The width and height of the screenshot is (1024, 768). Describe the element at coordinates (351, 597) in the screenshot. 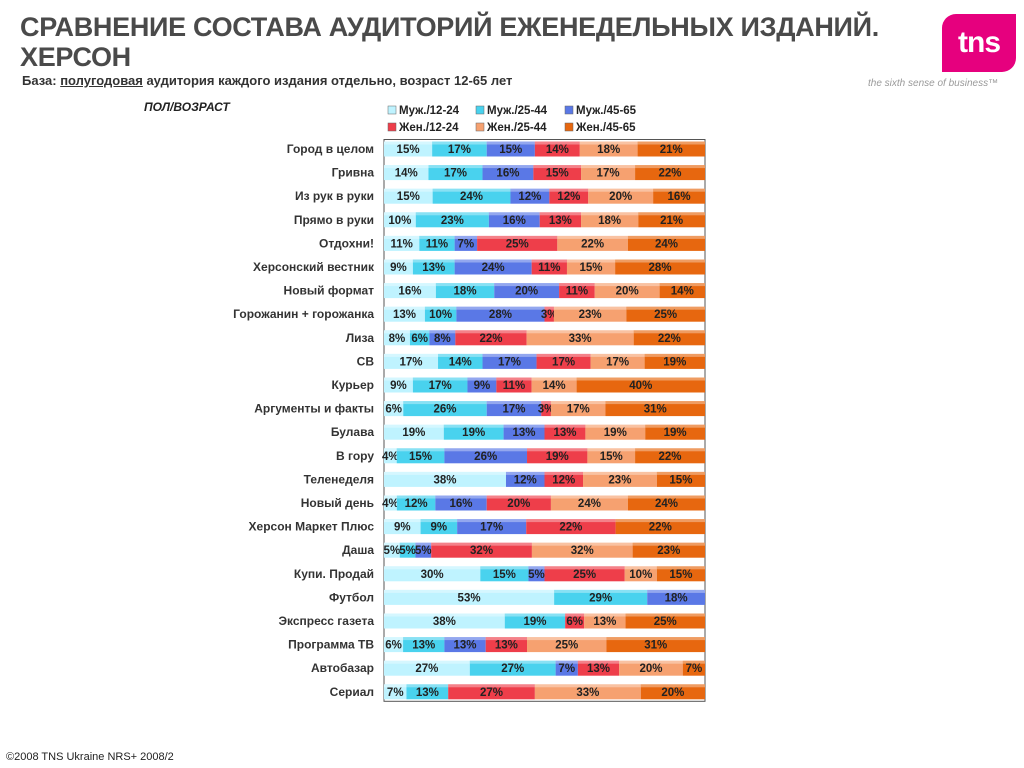

I see `category-label: Футбол` at that location.